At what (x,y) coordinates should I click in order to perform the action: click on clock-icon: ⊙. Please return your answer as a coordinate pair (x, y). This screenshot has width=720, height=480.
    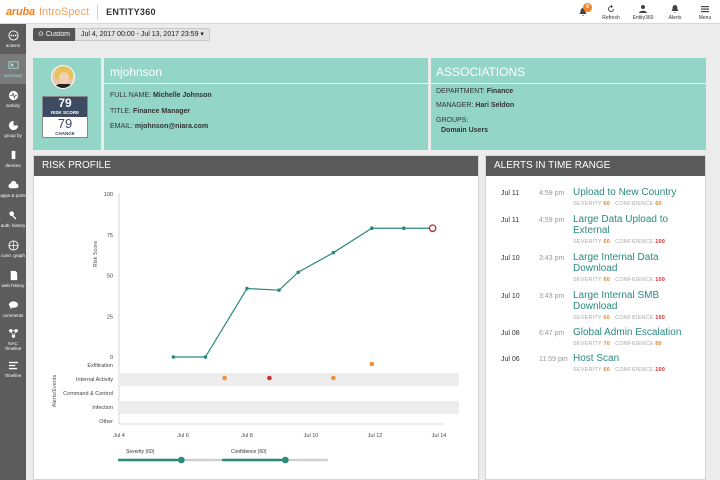
    Looking at the image, I should click on (42, 34).